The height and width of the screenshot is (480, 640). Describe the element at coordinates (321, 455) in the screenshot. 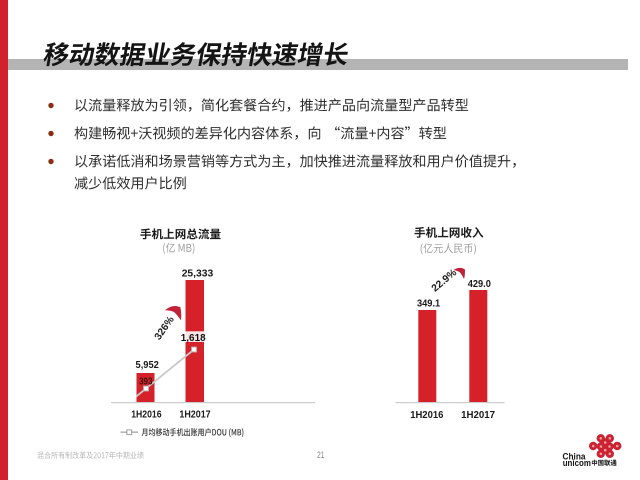

I see `svg-text: 21` at that location.